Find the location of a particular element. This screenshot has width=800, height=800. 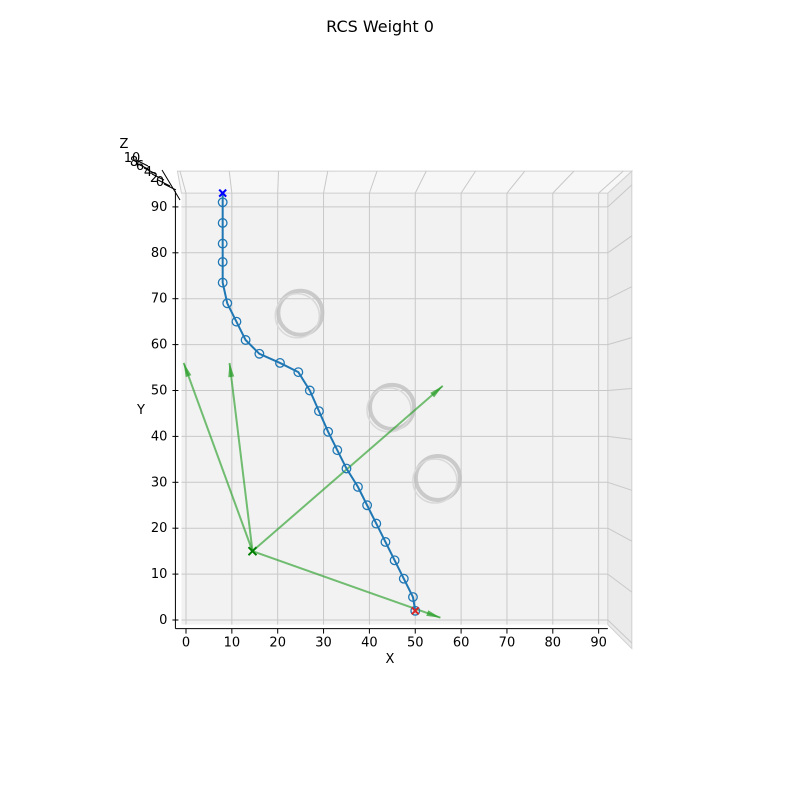

x-tick-label: 10 is located at coordinates (232, 643).